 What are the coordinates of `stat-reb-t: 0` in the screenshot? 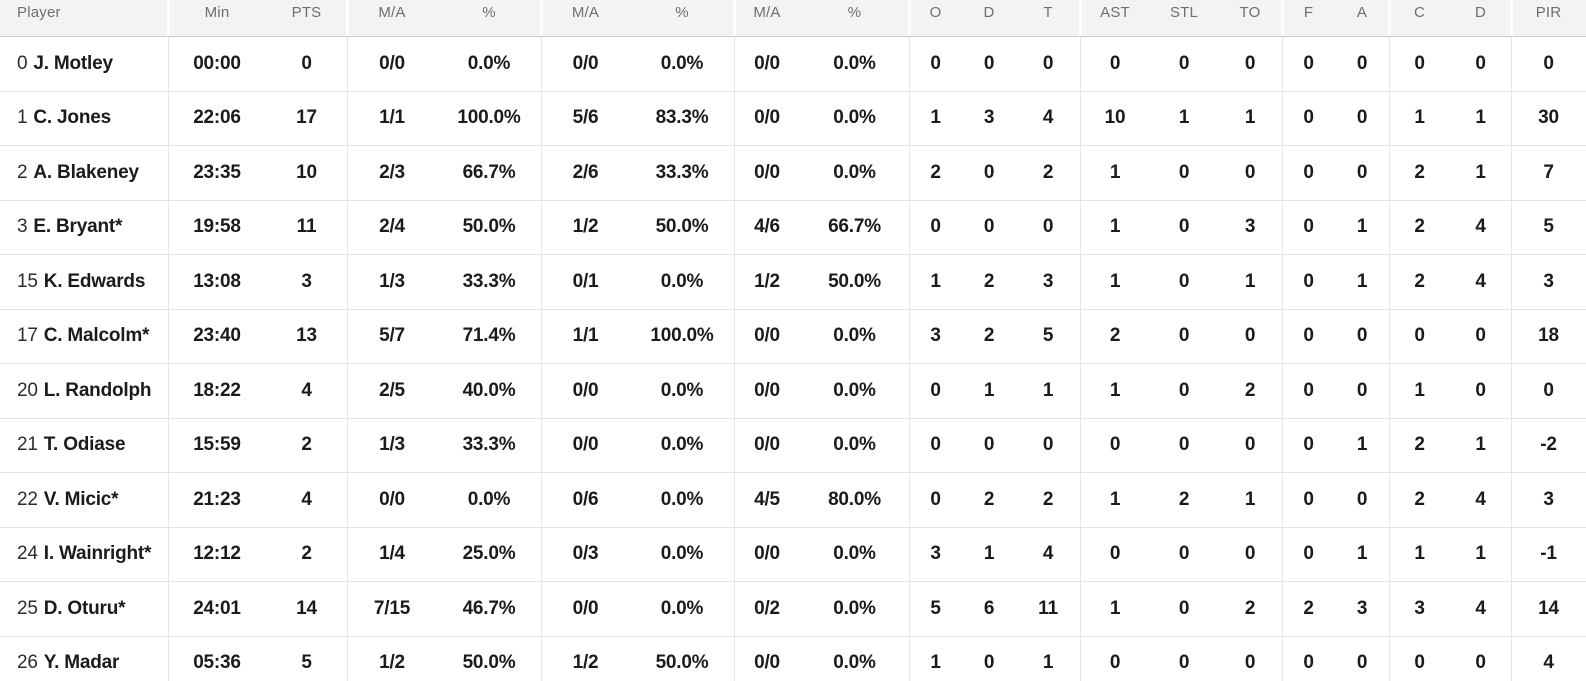 It's located at (1048, 227).